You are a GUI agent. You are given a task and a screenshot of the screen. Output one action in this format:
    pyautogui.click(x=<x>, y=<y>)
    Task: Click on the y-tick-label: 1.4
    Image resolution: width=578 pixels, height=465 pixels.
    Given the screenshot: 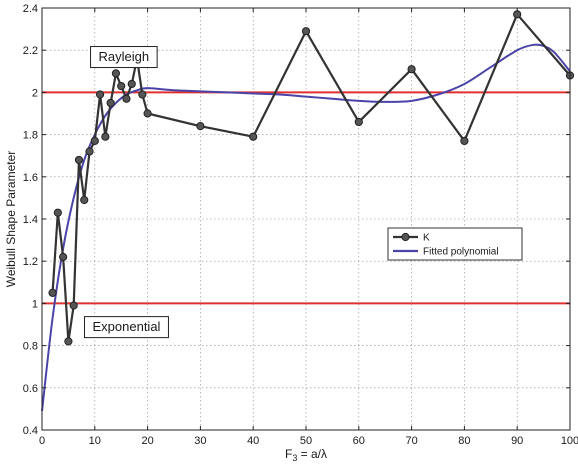 What is the action you would take?
    pyautogui.click(x=30, y=220)
    